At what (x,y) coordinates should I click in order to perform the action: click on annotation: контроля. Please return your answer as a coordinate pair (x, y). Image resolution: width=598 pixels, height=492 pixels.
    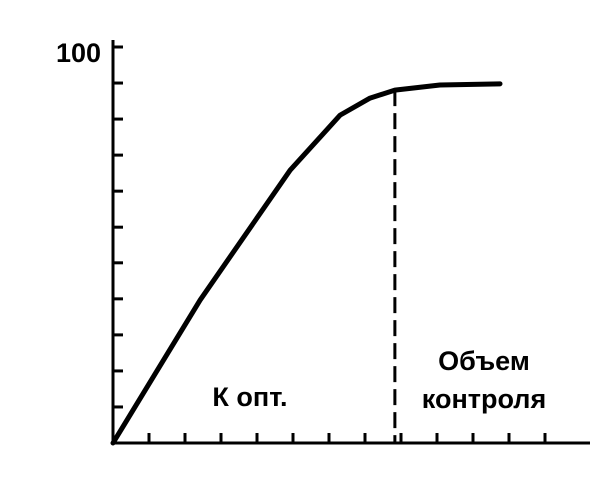
    Looking at the image, I should click on (484, 399).